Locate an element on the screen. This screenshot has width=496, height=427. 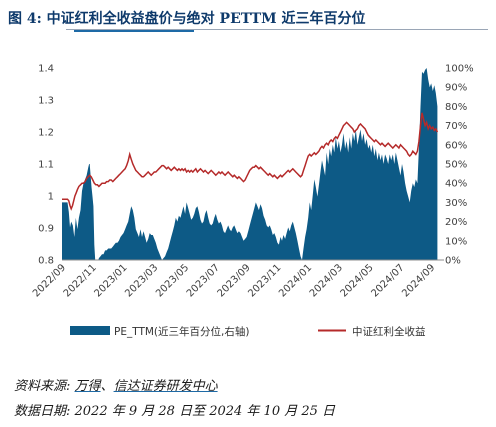
y-right-tick-label: 60% is located at coordinates (456, 145).